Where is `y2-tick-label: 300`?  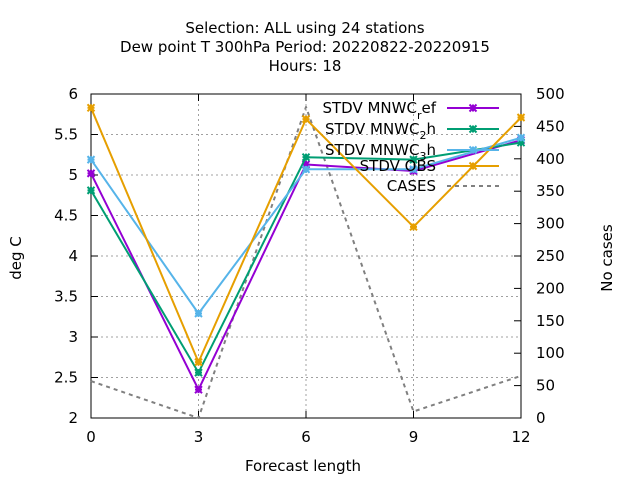 y2-tick-label: 300 is located at coordinates (550, 224).